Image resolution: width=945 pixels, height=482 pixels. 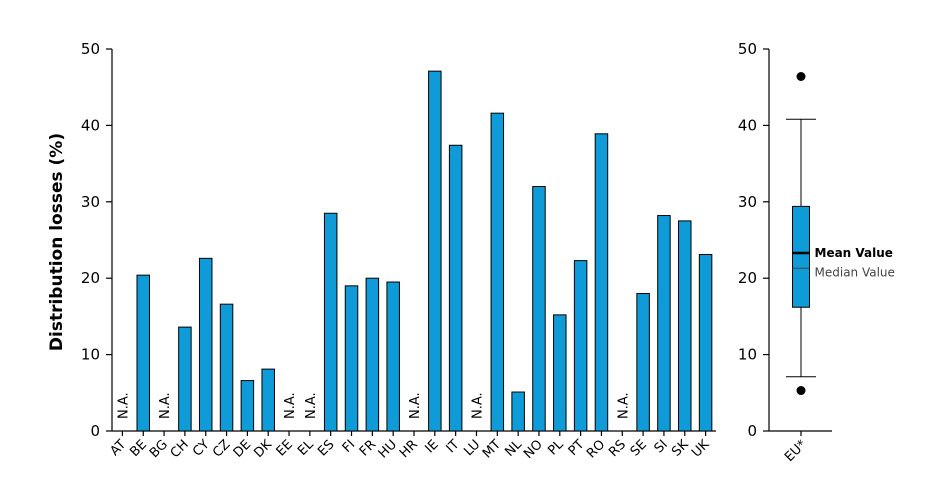 What do you see at coordinates (263, 449) in the screenshot?
I see `x-tick-label: DK` at bounding box center [263, 449].